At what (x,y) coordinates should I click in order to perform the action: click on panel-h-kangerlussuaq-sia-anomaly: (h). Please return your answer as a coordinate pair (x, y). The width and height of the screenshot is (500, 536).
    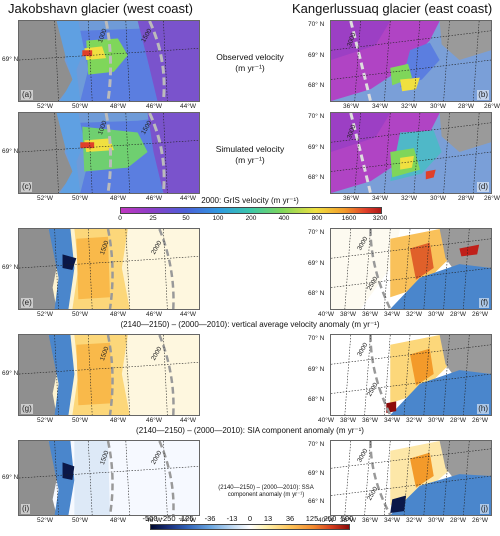
    Looking at the image, I should click on (411, 375).